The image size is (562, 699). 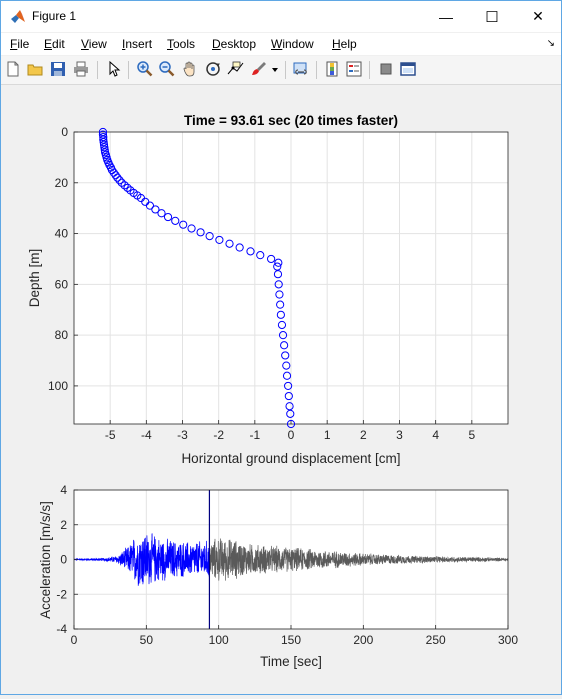 I want to click on profile-ylabel: Depth [m], so click(x=34, y=278).